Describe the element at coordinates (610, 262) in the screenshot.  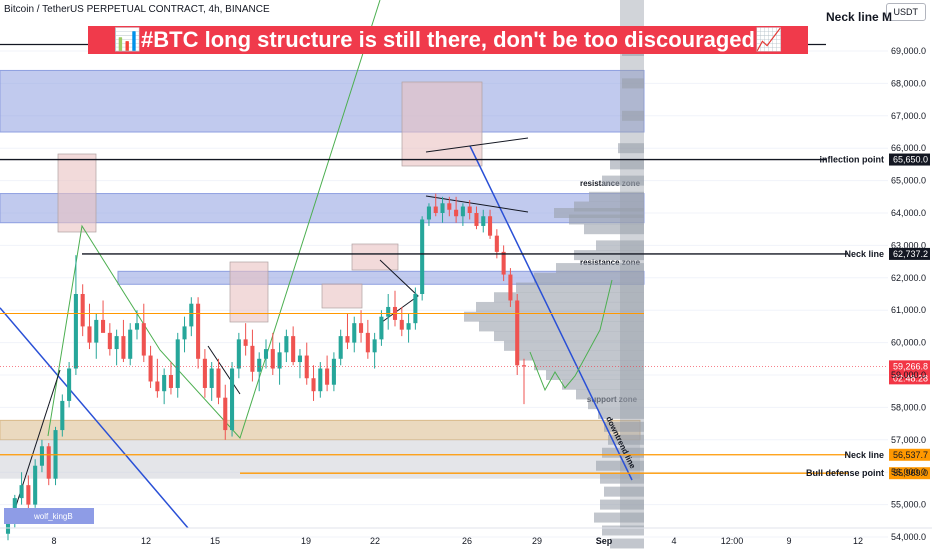
I see `zone-label: resistance zone` at that location.